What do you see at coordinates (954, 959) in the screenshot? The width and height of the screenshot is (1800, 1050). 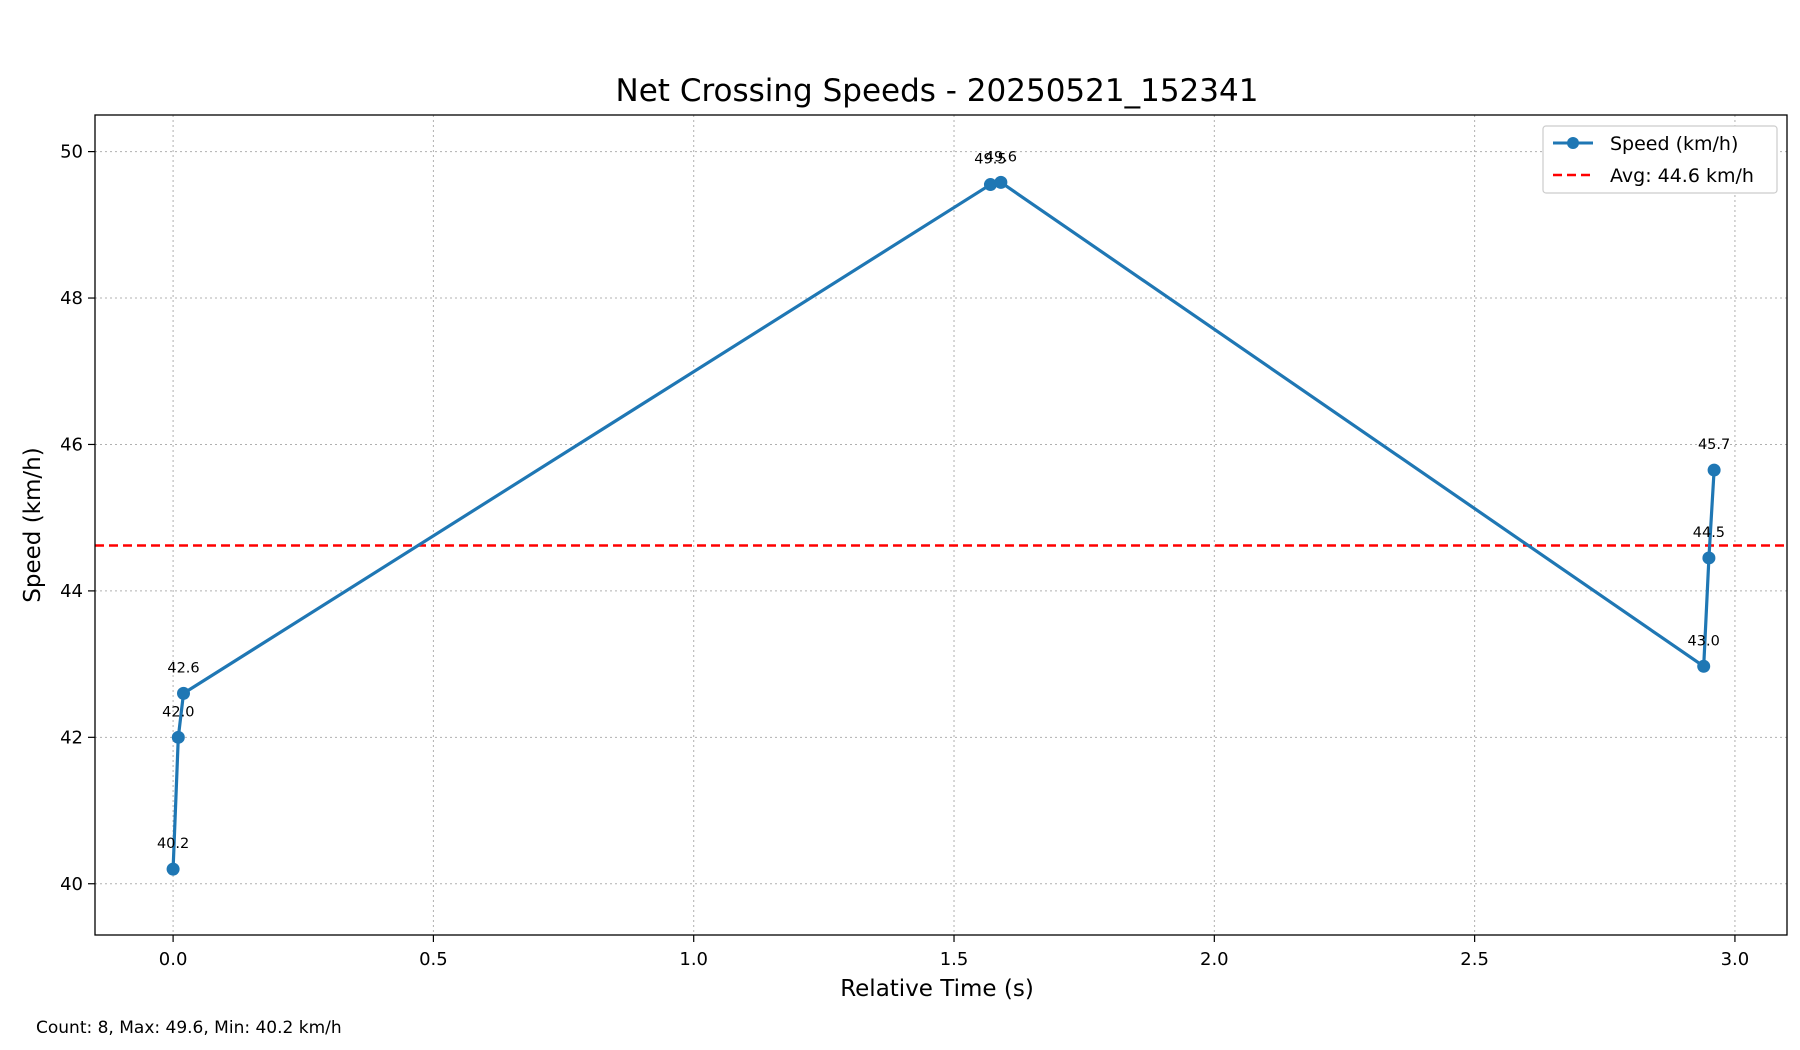 I see `x-tick-label: 1.5` at bounding box center [954, 959].